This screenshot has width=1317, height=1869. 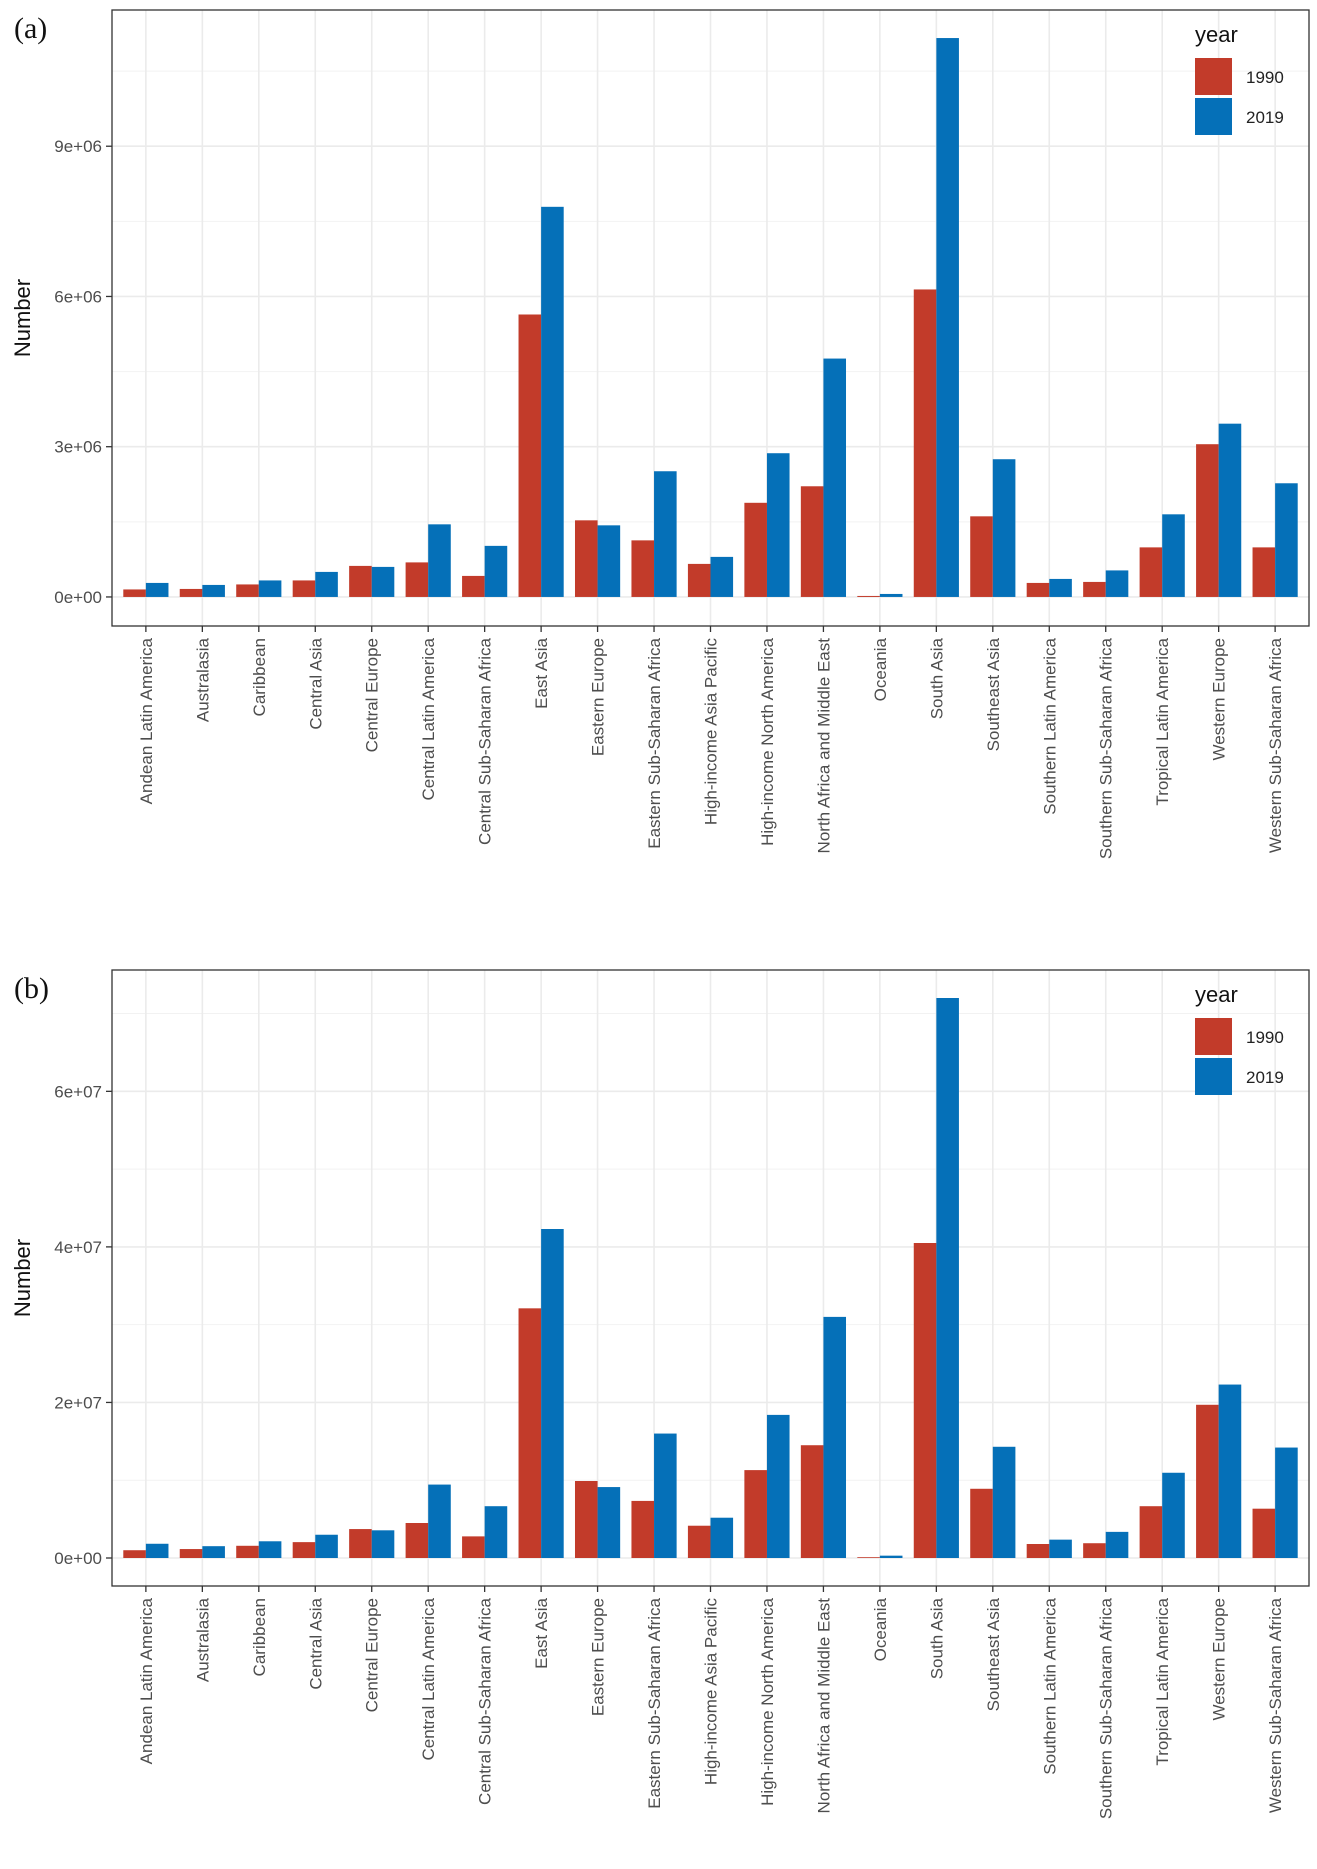 I want to click on x-tick-label: Central Sub-Saharan Africa, so click(x=485, y=1700).